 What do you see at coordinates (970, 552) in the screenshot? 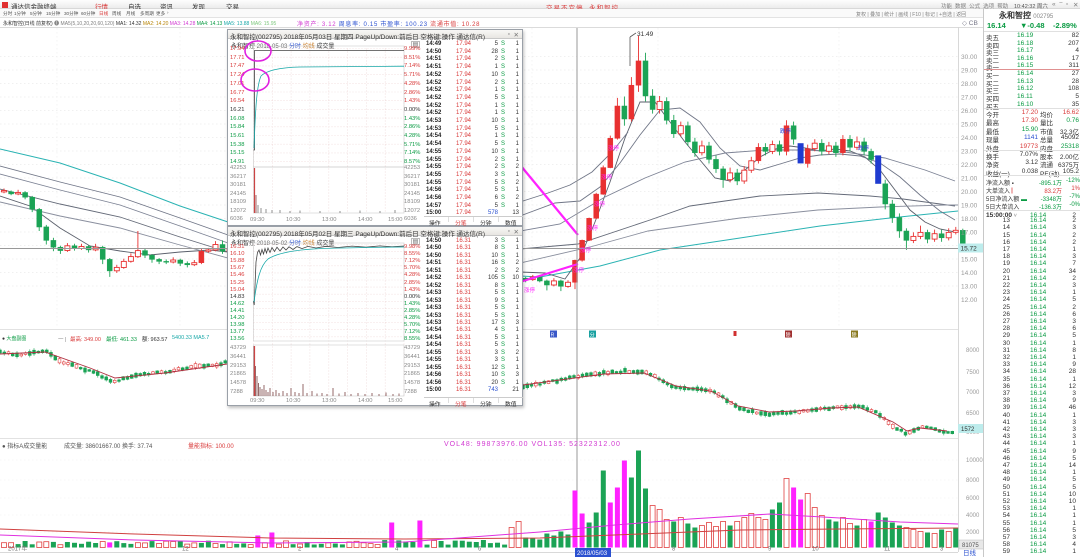
I see `svg-text: 日线` at bounding box center [970, 552].